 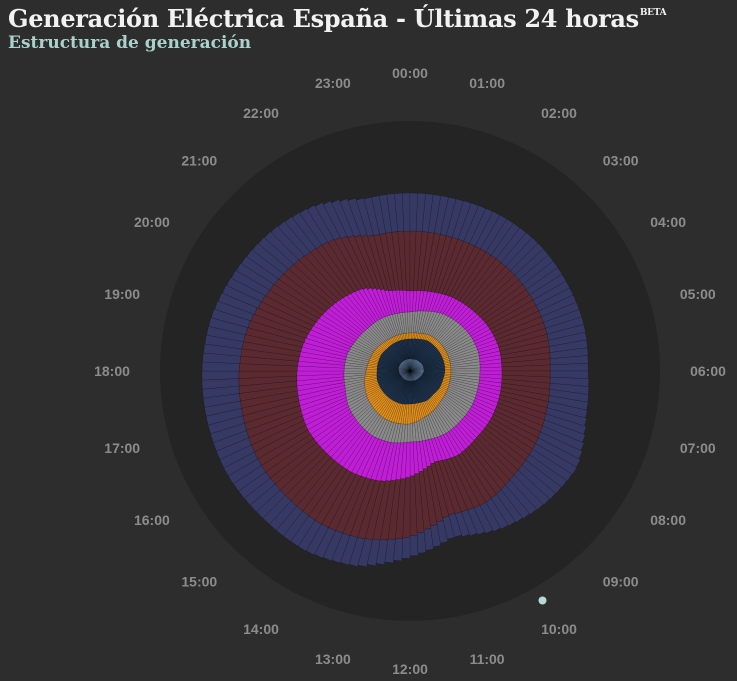 What do you see at coordinates (653, 13) in the screenshot?
I see `beta-badge: BETA` at bounding box center [653, 13].